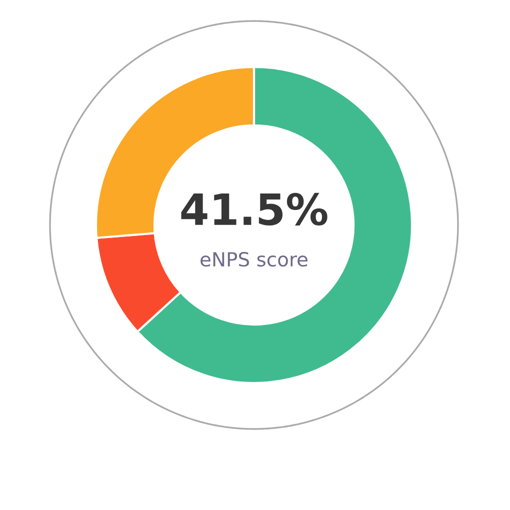 The height and width of the screenshot is (510, 510). I want to click on text: eNPS score, so click(254, 259).